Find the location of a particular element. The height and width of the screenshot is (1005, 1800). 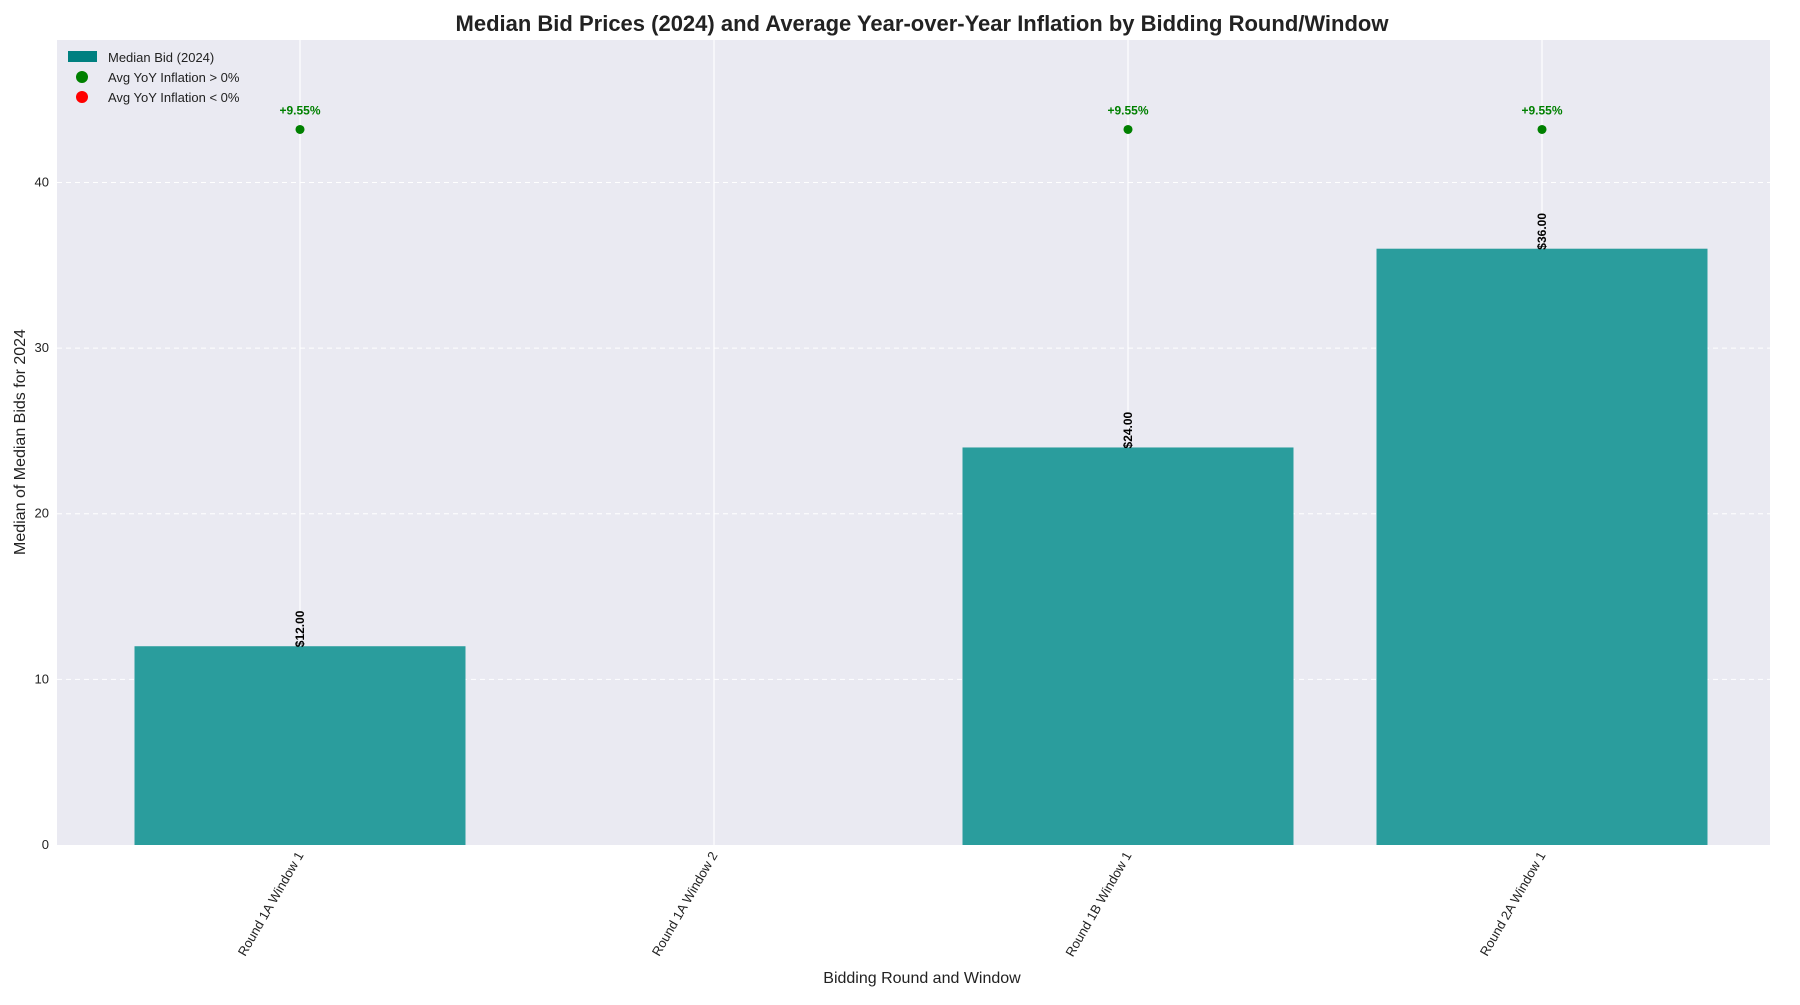

legend-entry: Avg YoY Inflation > 0% is located at coordinates (174, 77).